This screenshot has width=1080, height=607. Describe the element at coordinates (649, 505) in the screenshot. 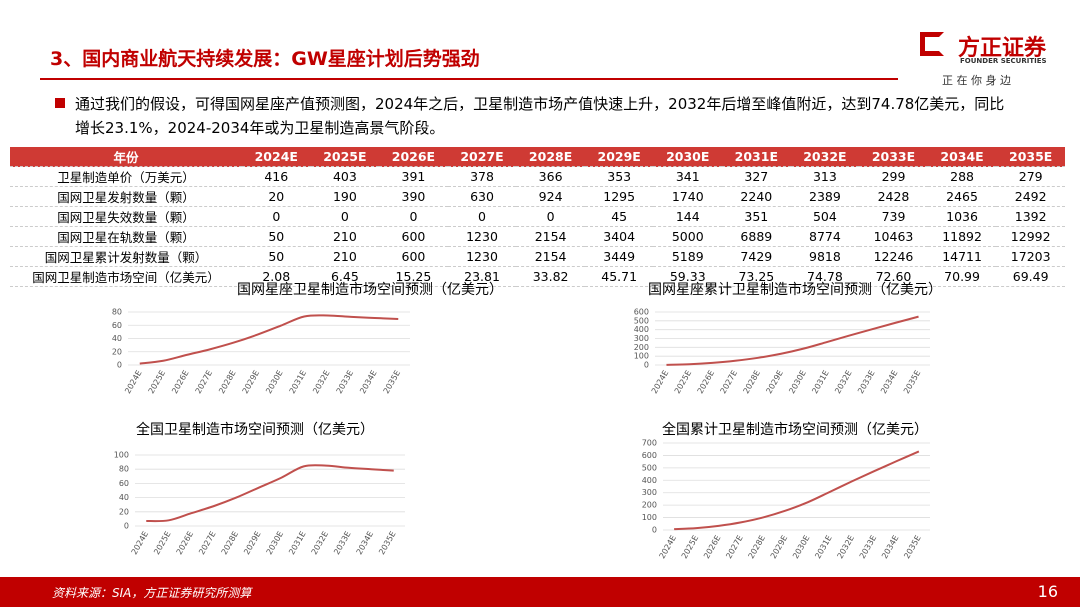

I see `y-tick-label: 200` at that location.